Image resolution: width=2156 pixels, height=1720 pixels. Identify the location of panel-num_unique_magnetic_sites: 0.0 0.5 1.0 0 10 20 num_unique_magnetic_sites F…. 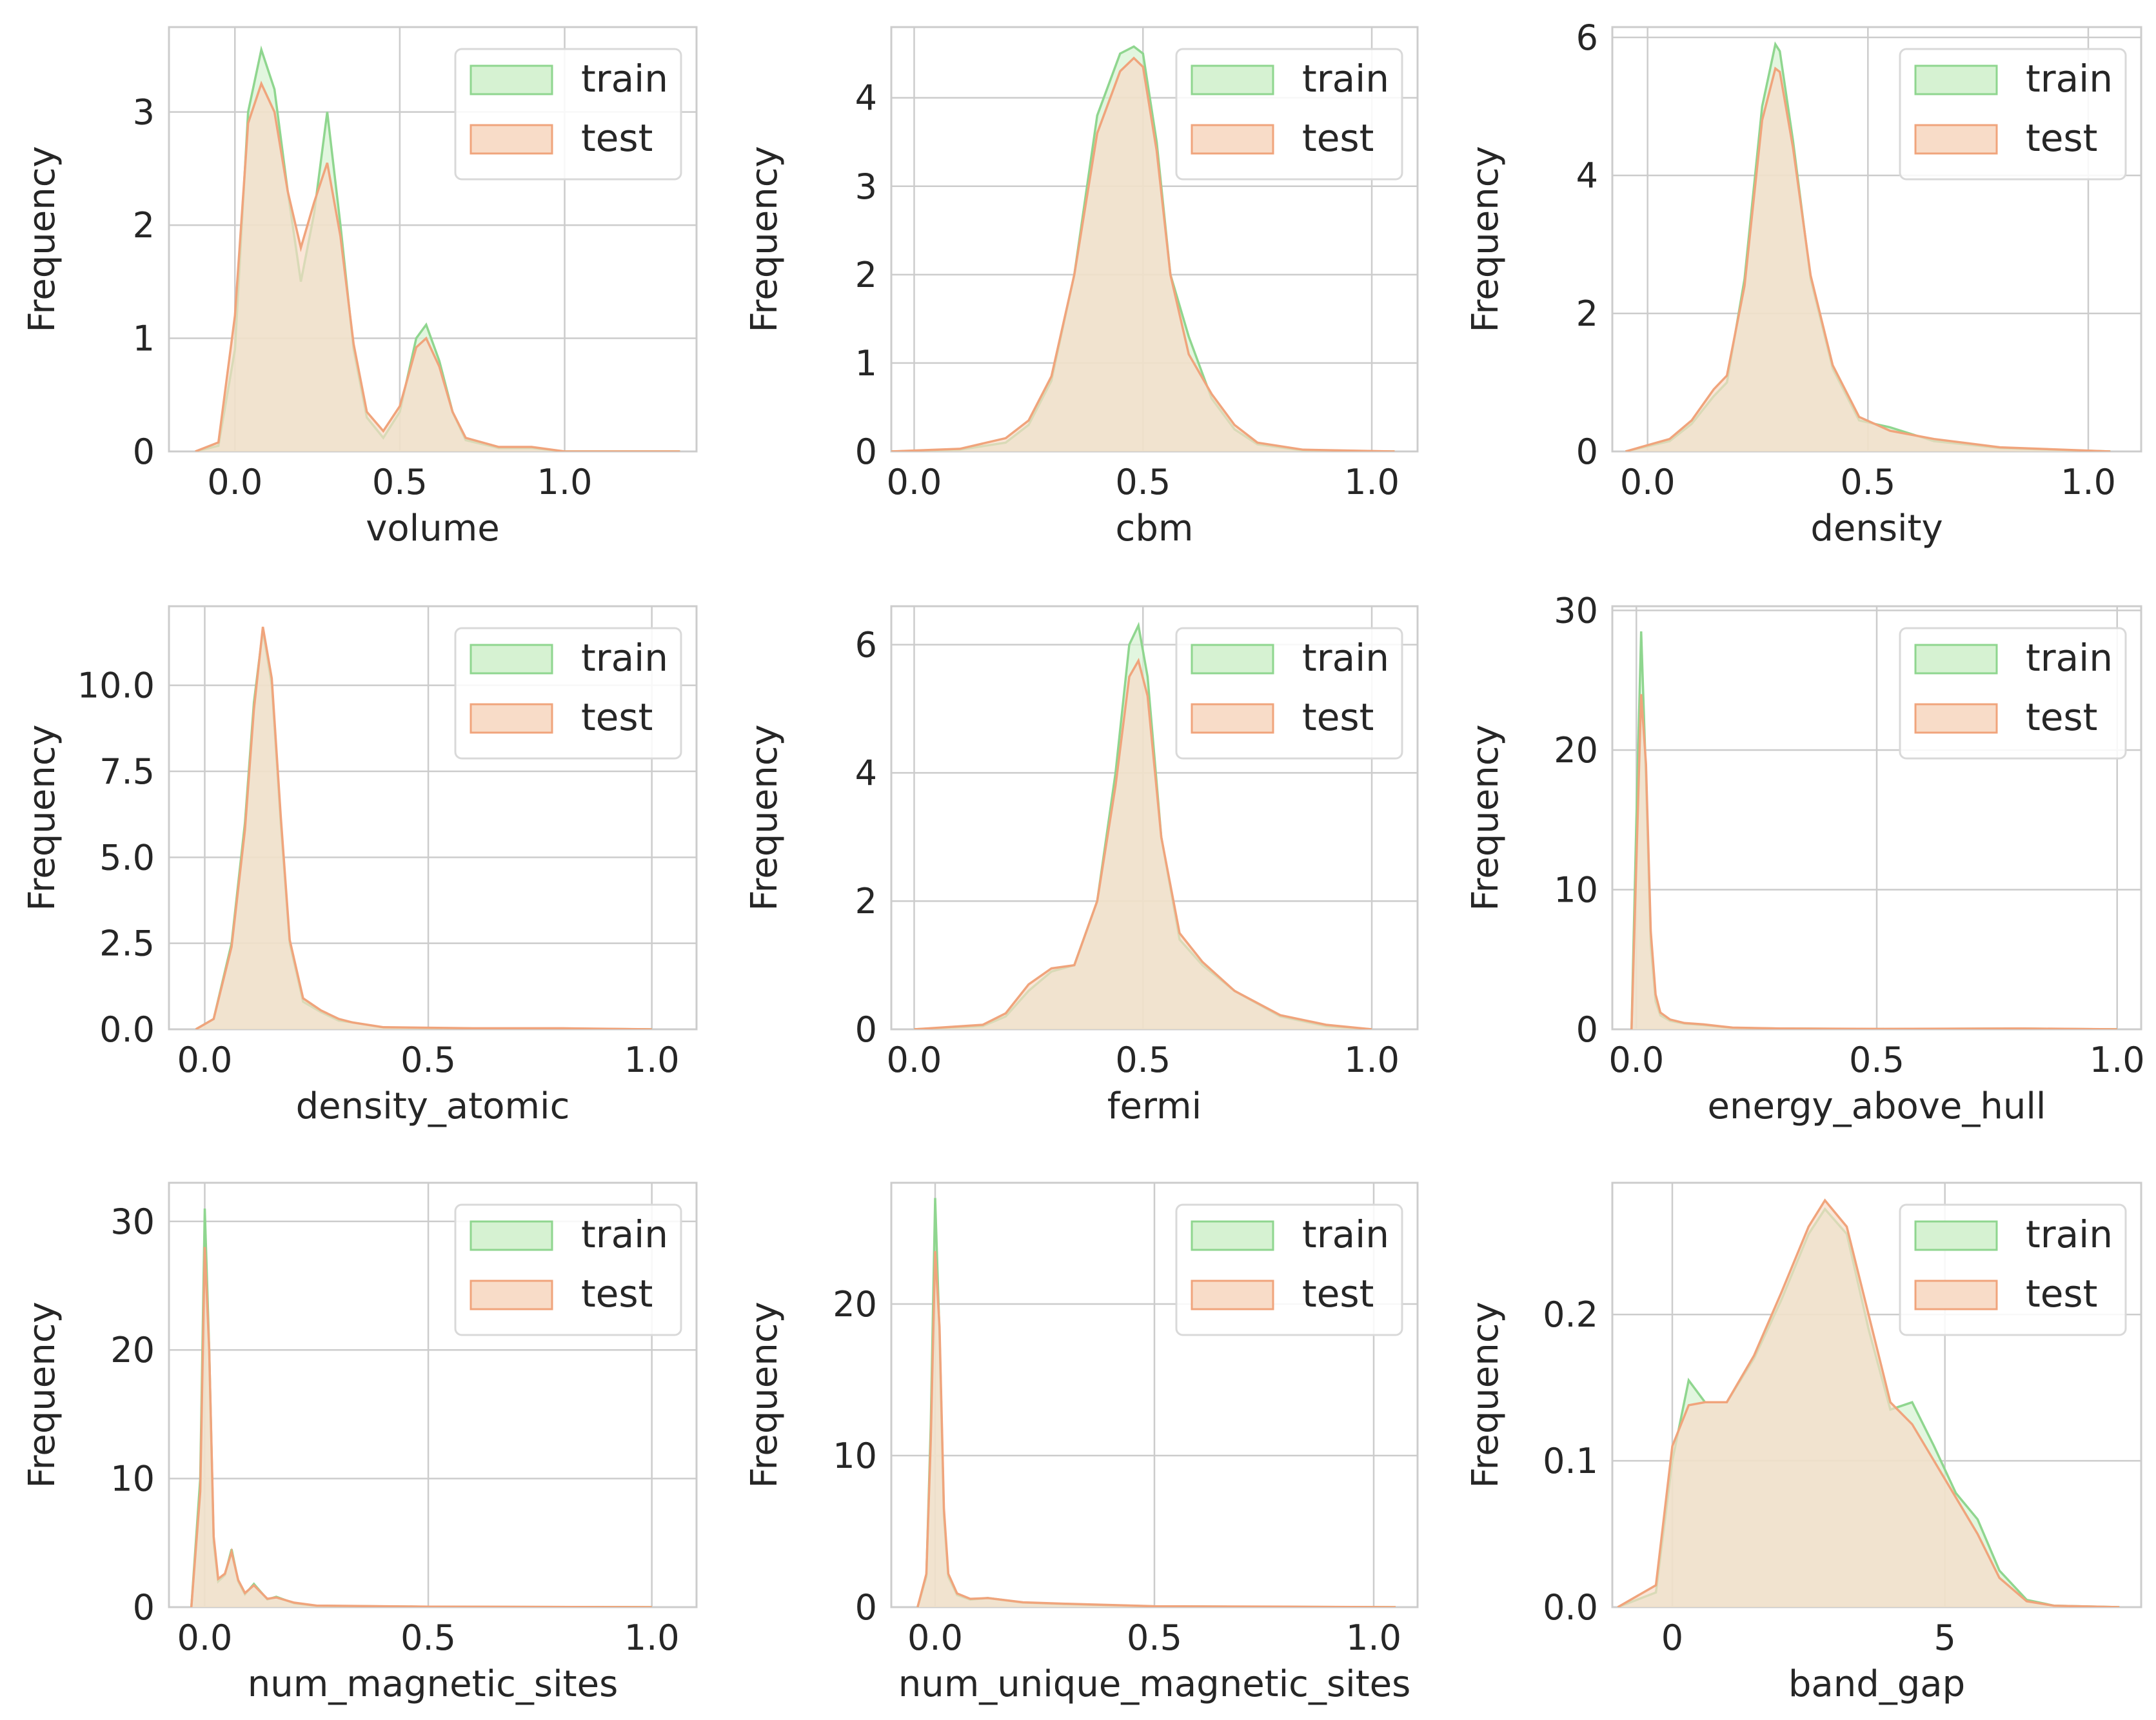
(1081, 1443).